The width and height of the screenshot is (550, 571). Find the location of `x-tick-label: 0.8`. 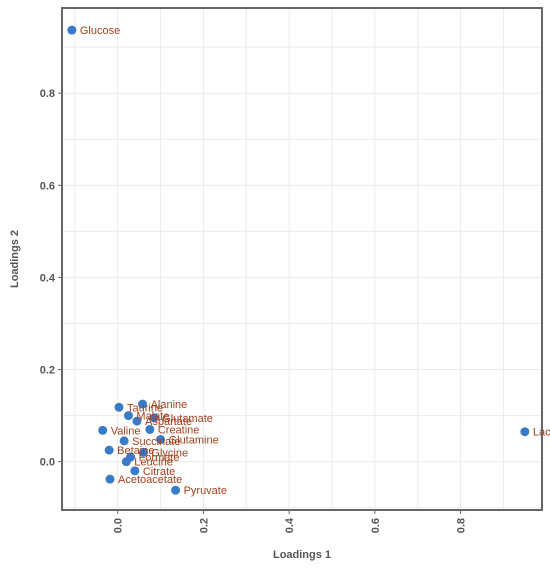

x-tick-label: 0.8 is located at coordinates (462, 525).